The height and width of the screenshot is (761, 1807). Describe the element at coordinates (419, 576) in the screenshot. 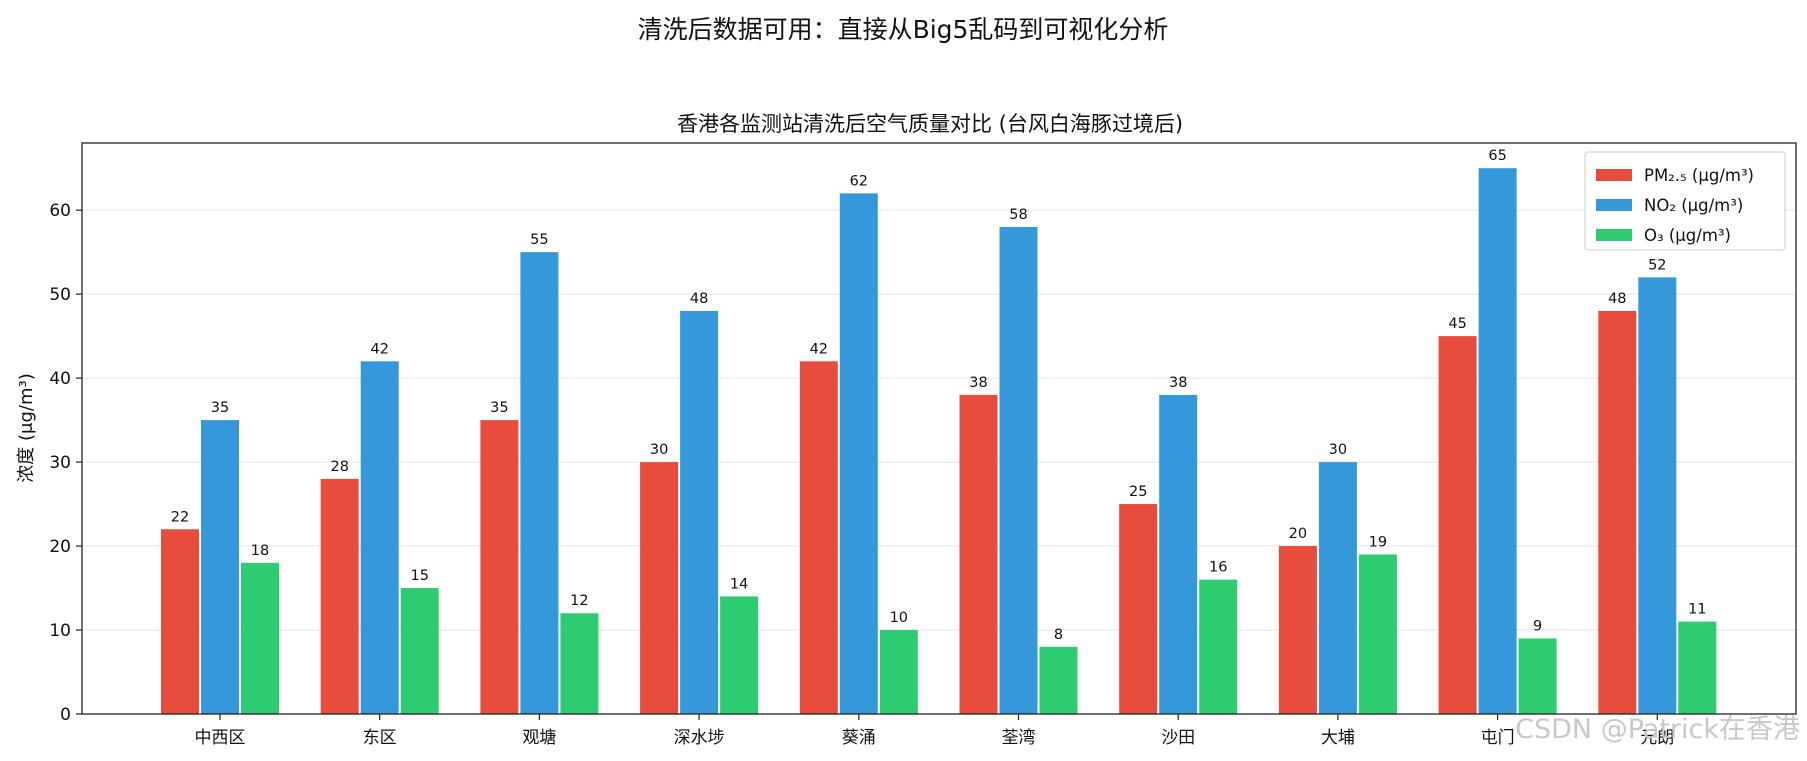

I see `data-label: 15` at that location.